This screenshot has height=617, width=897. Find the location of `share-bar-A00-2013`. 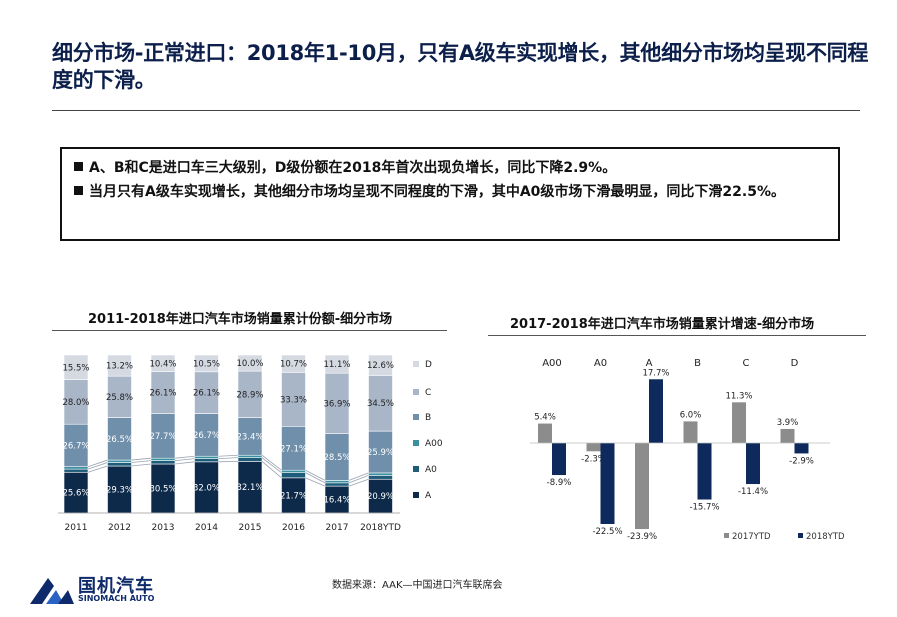

share-bar-A00-2013 is located at coordinates (163, 459).